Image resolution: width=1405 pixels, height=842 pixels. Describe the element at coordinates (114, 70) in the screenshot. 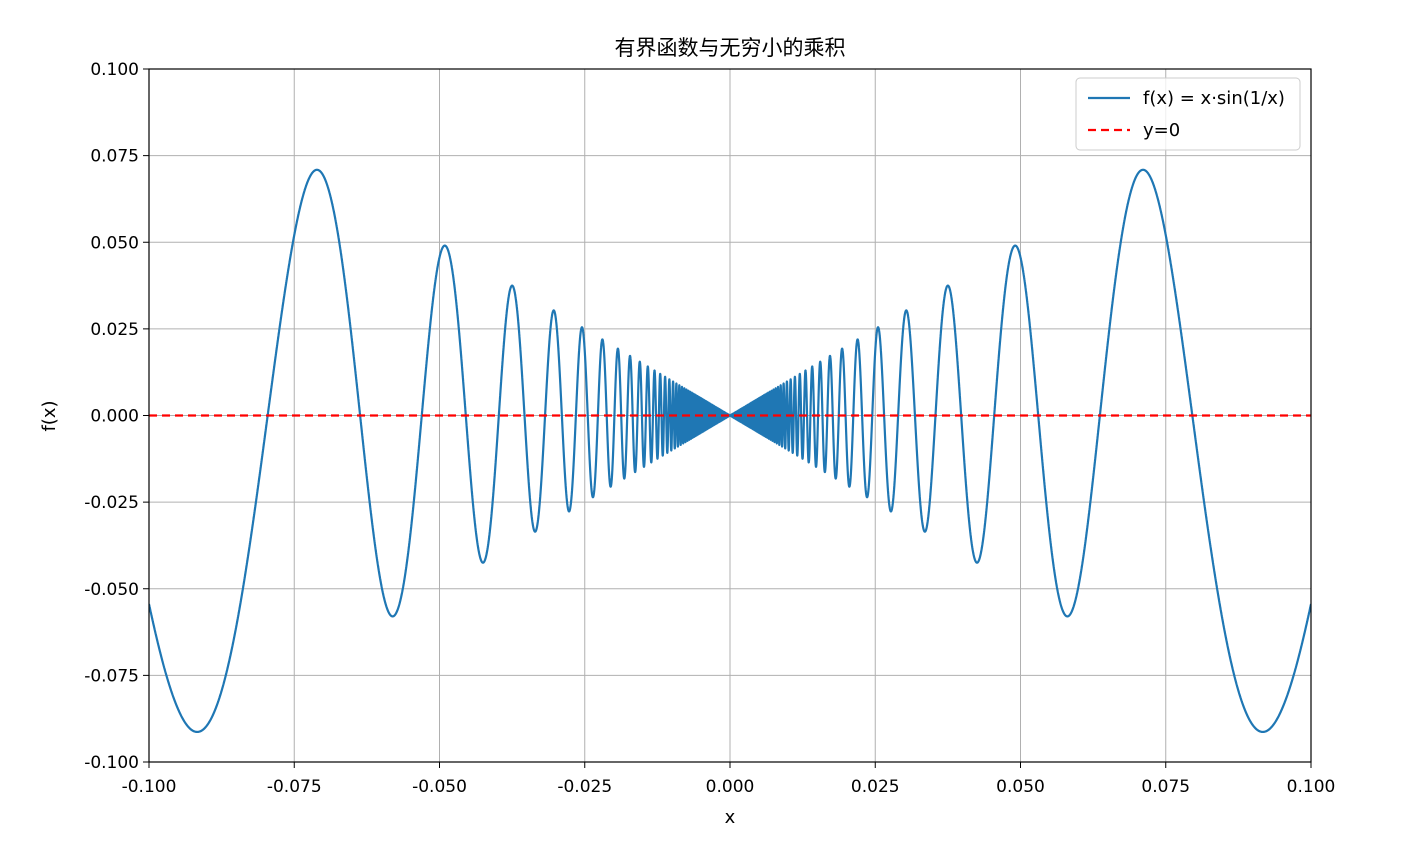

I see `y-tick-label: 0.100` at that location.